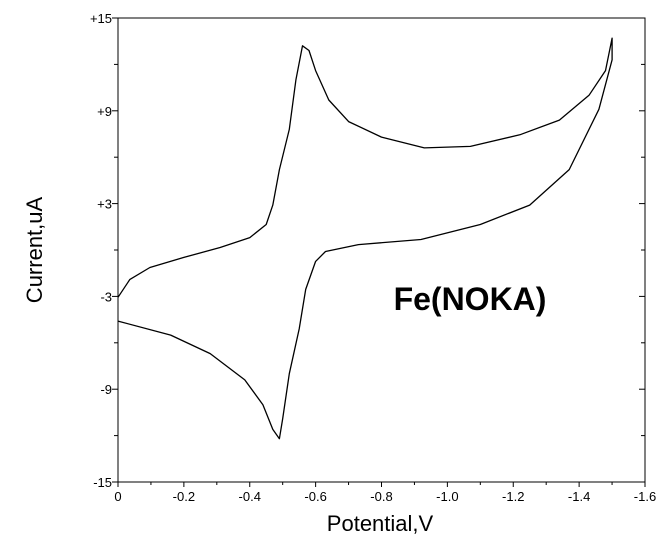  What do you see at coordinates (106, 389) in the screenshot?
I see `y-tick-label: -9` at bounding box center [106, 389].